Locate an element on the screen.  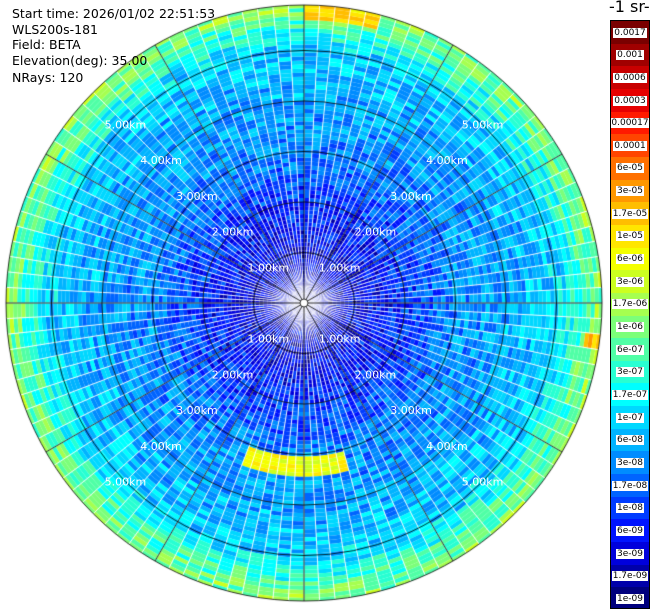
colorbar-level: 0.0017 is located at coordinates (630, 33).